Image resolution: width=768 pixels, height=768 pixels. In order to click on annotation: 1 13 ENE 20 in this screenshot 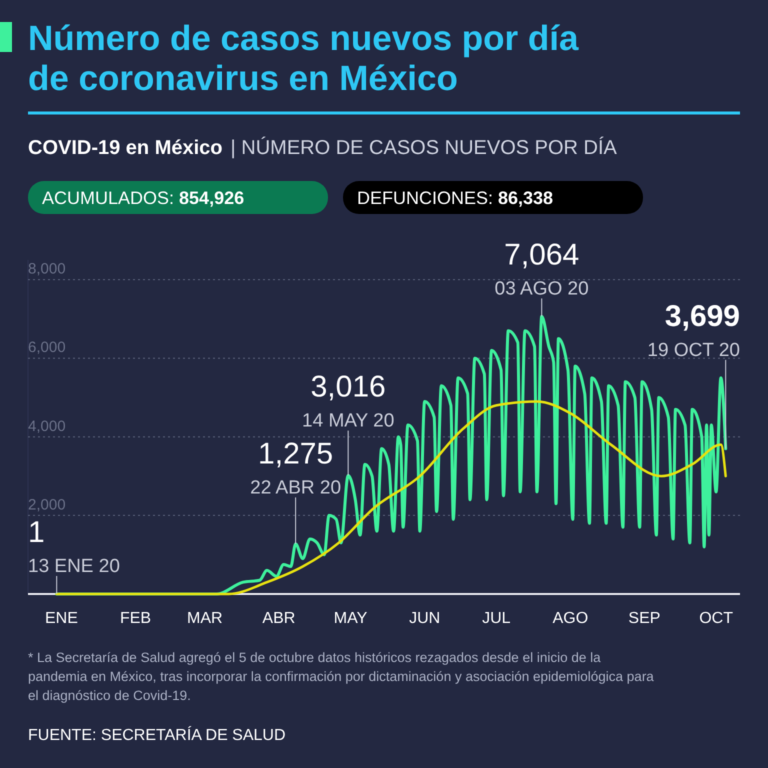, I will do `click(74, 546)`.